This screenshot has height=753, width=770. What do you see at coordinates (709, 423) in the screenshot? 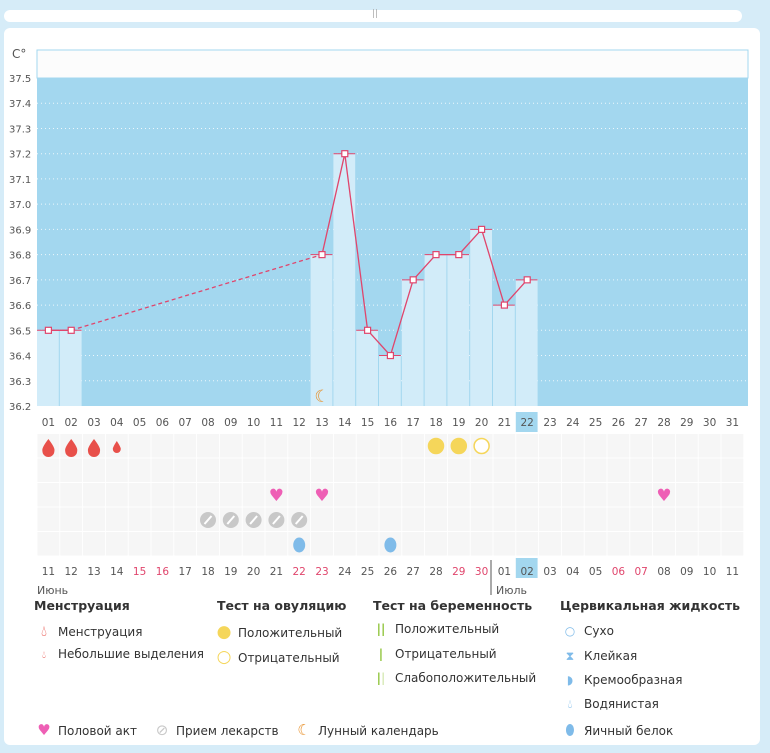
I see `cycle-day-label: 30` at bounding box center [709, 423].